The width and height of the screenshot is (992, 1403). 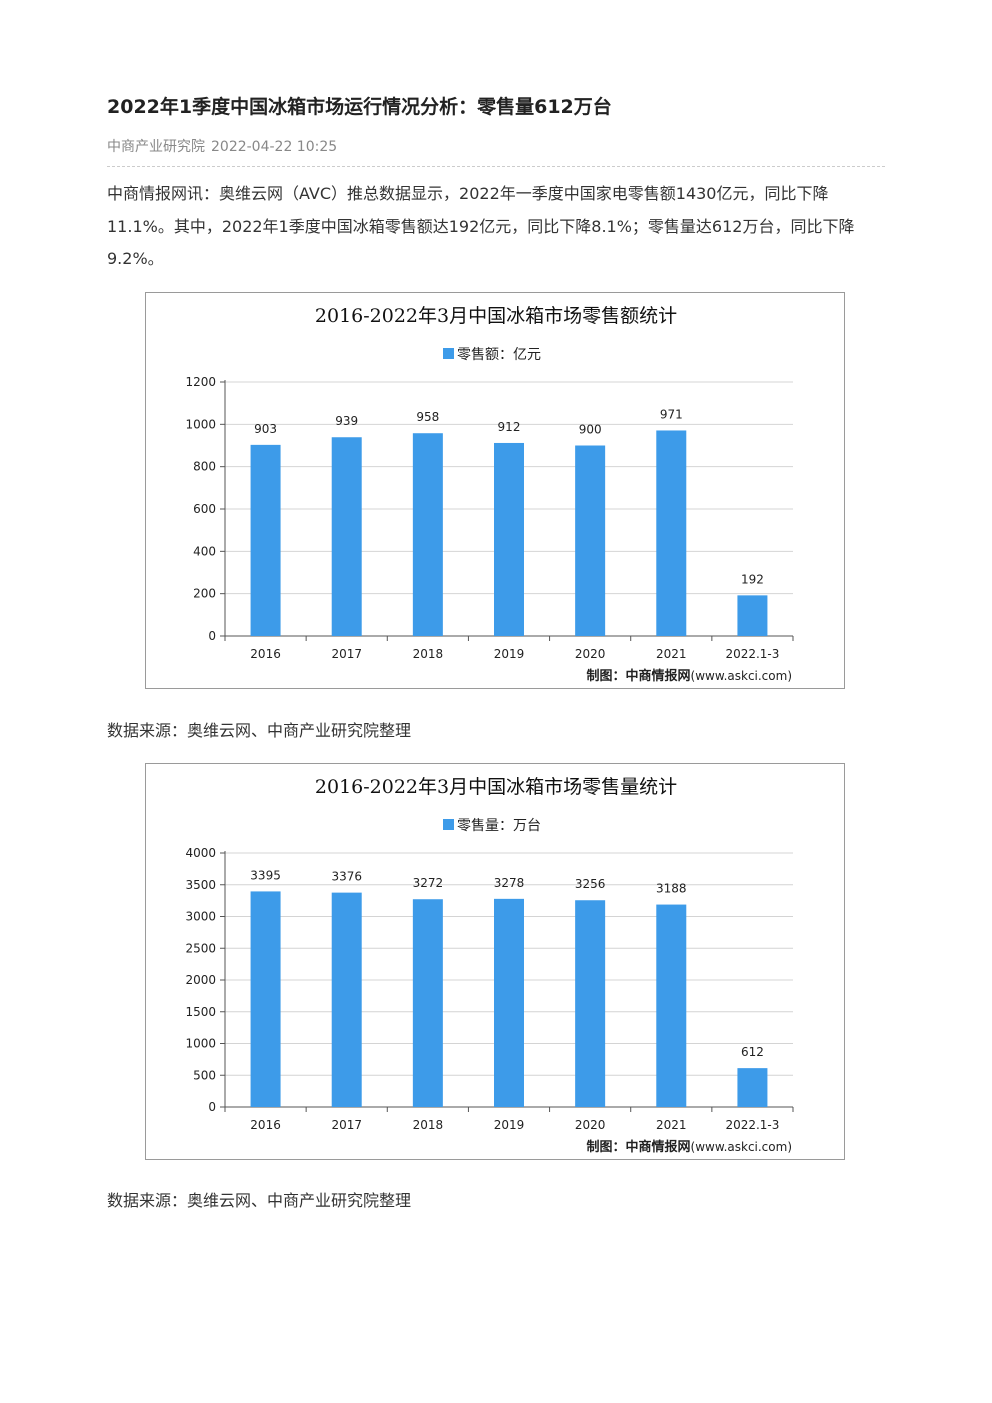 I want to click on data-label: 958, so click(x=427, y=417).